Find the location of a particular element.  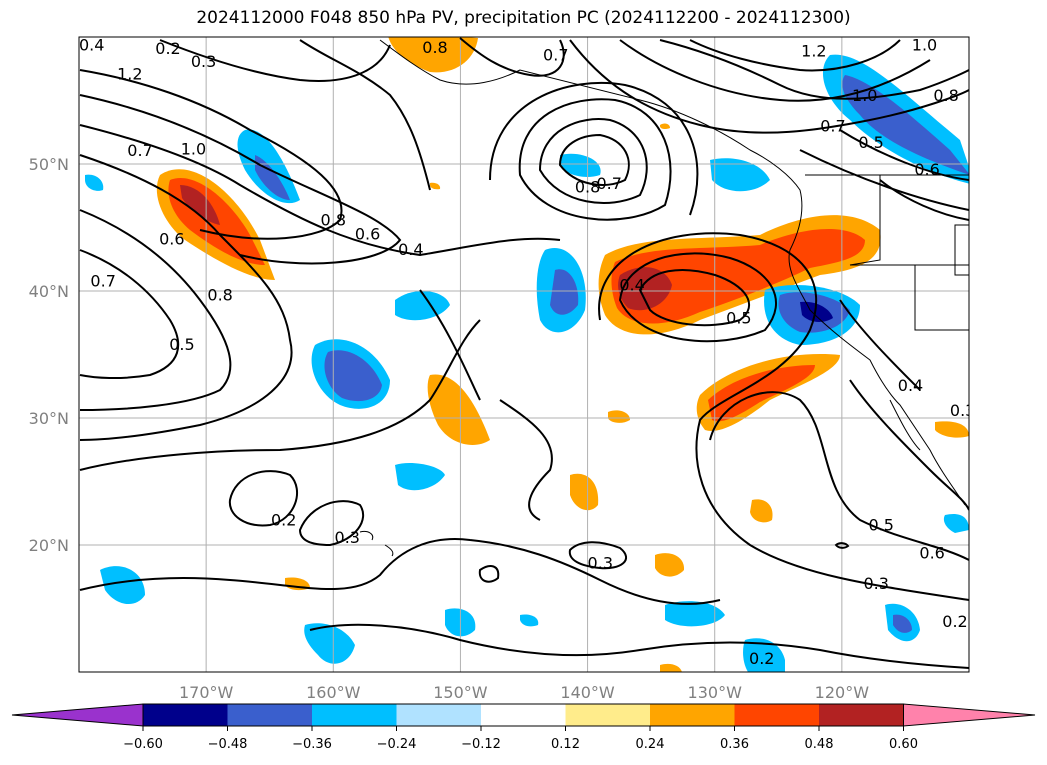

lon-tick-label: 170°W is located at coordinates (206, 692).